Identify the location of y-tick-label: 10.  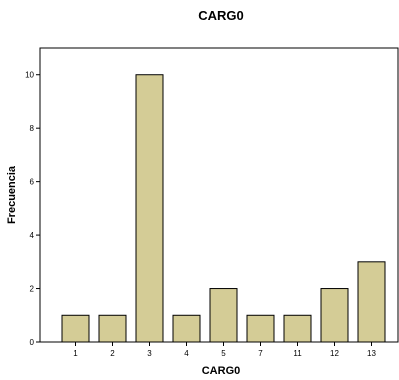
(29, 75).